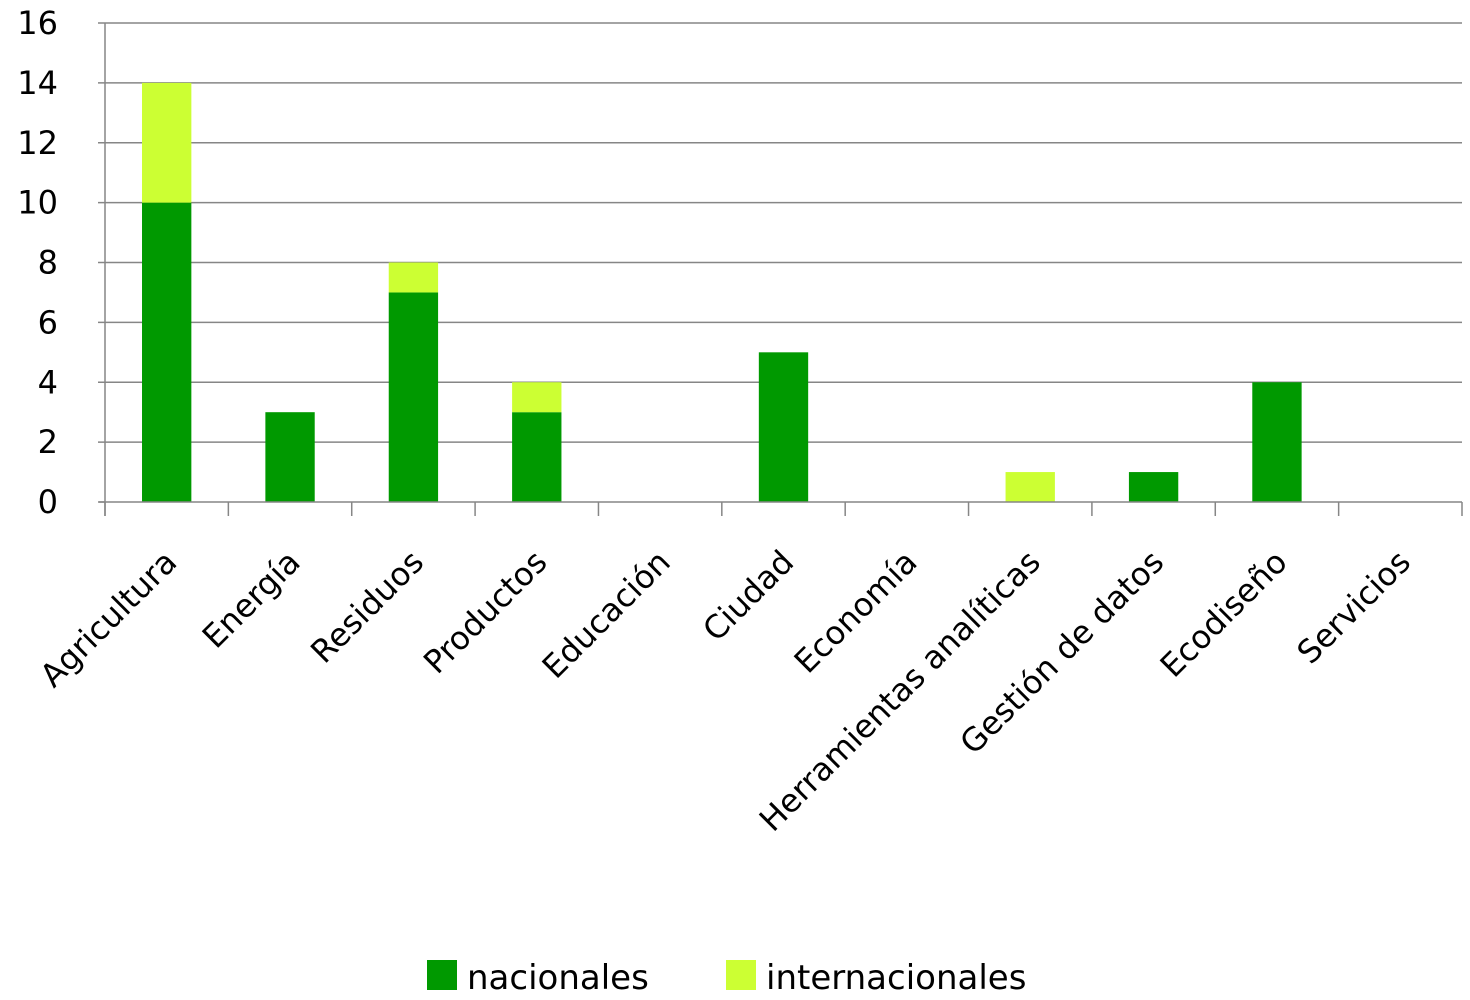 The image size is (1470, 1000). What do you see at coordinates (37, 203) in the screenshot?
I see `y-tick-label: 10` at bounding box center [37, 203].